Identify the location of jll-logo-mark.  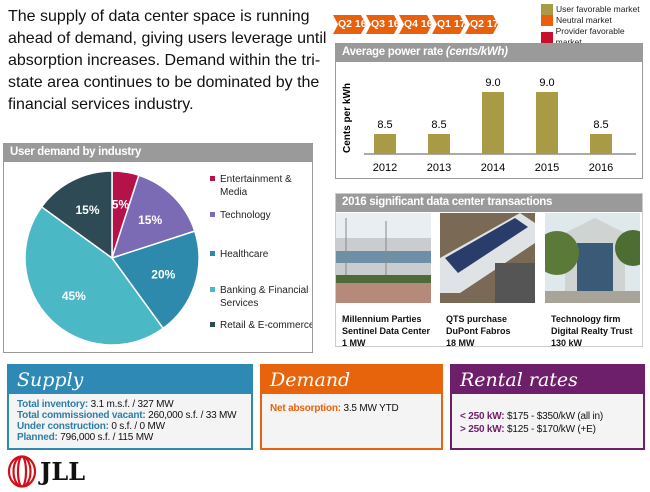
(22, 471).